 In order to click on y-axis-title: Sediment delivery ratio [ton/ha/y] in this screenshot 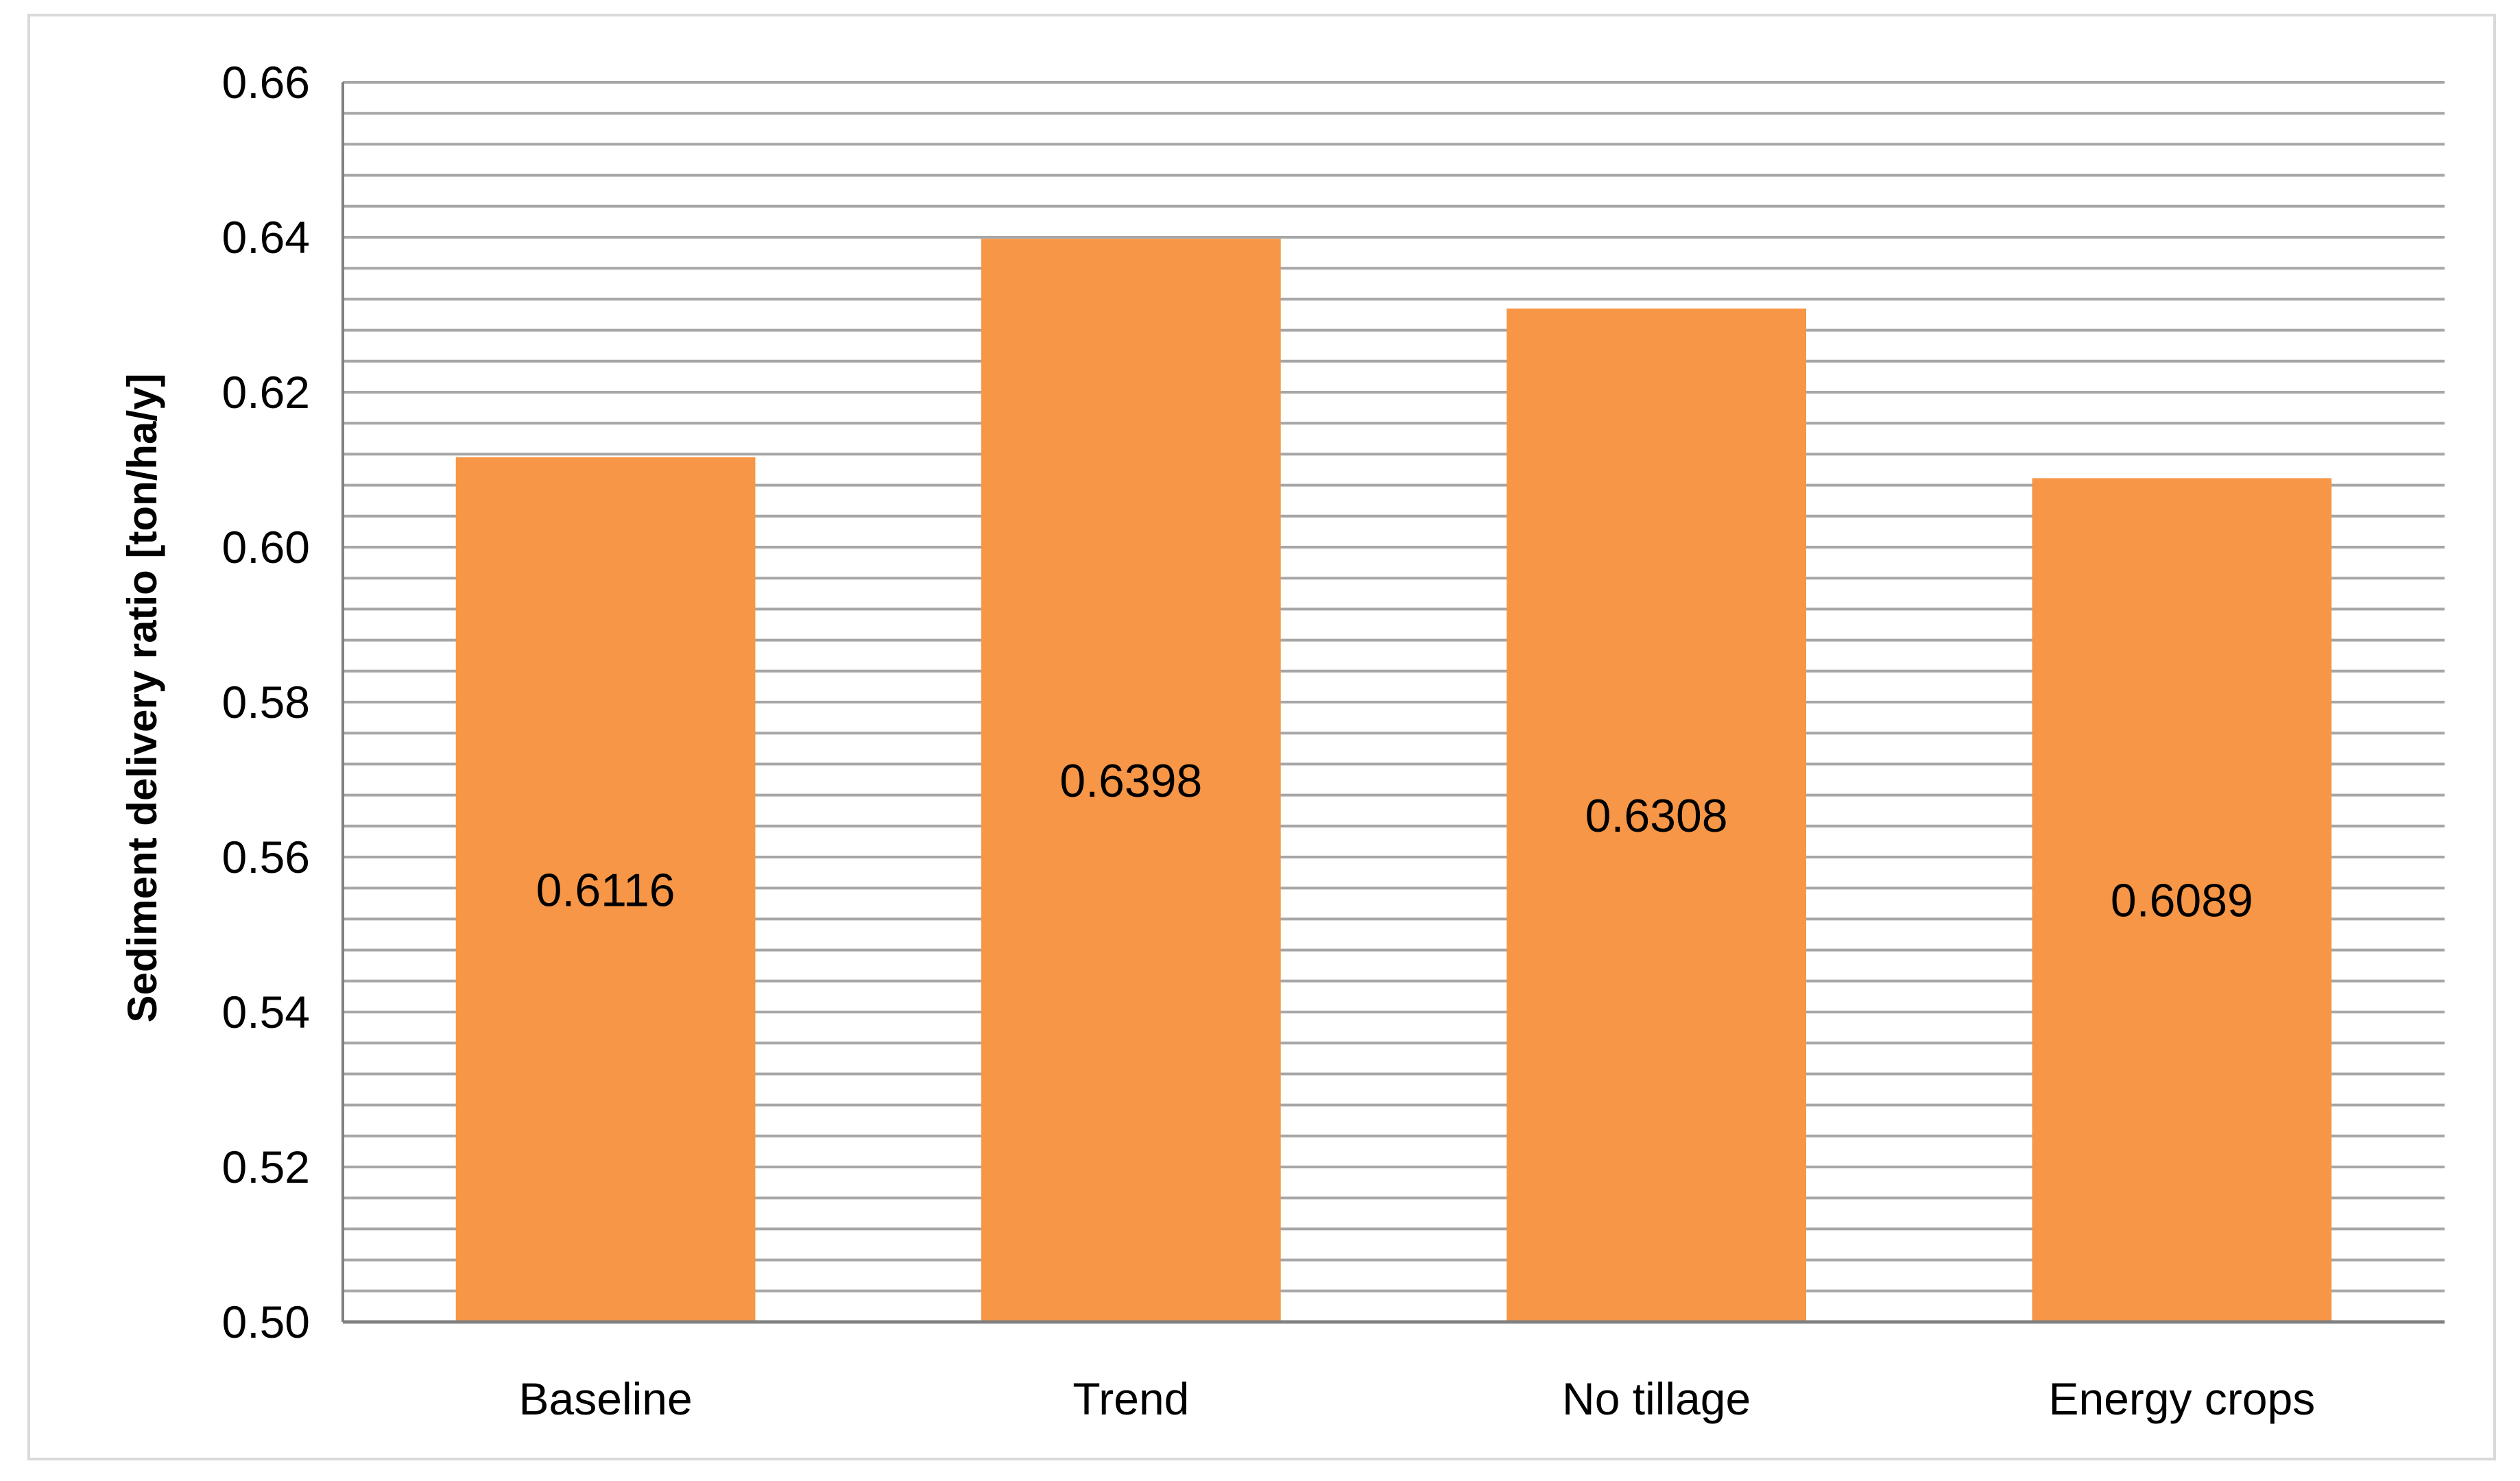, I will do `click(142, 698)`.